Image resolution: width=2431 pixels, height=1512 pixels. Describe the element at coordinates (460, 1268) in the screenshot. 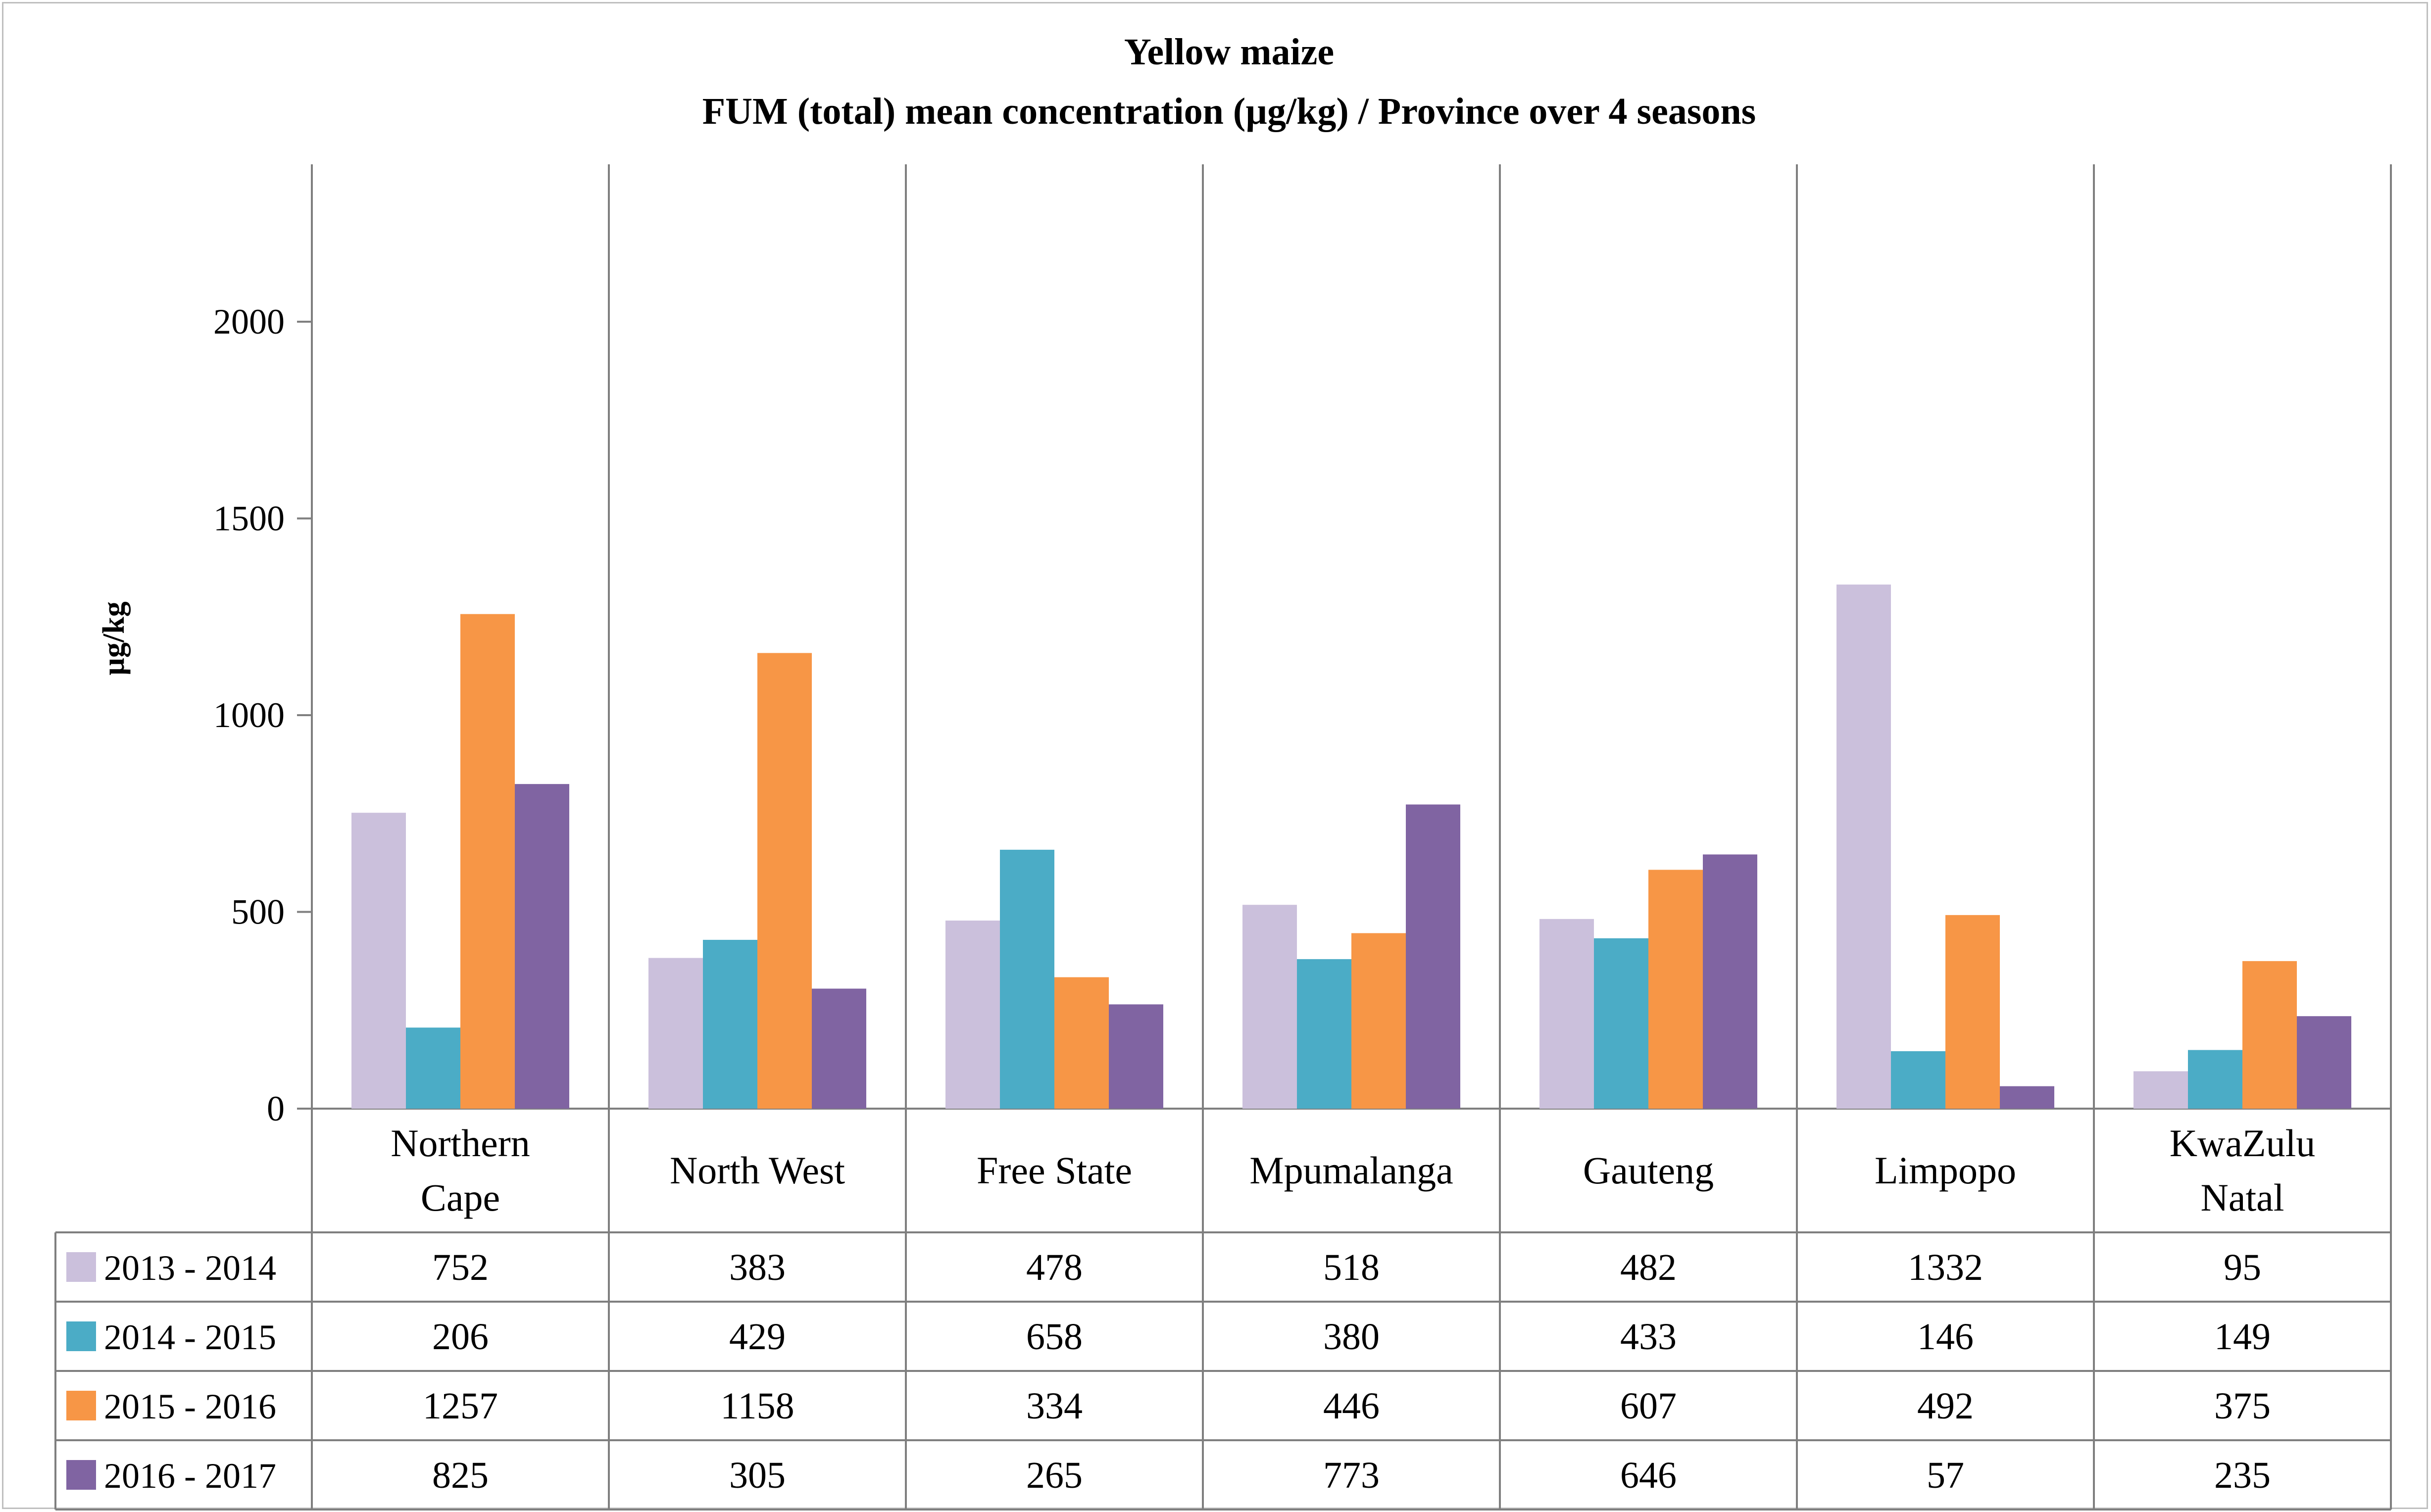

I see `table-cell: 752` at that location.